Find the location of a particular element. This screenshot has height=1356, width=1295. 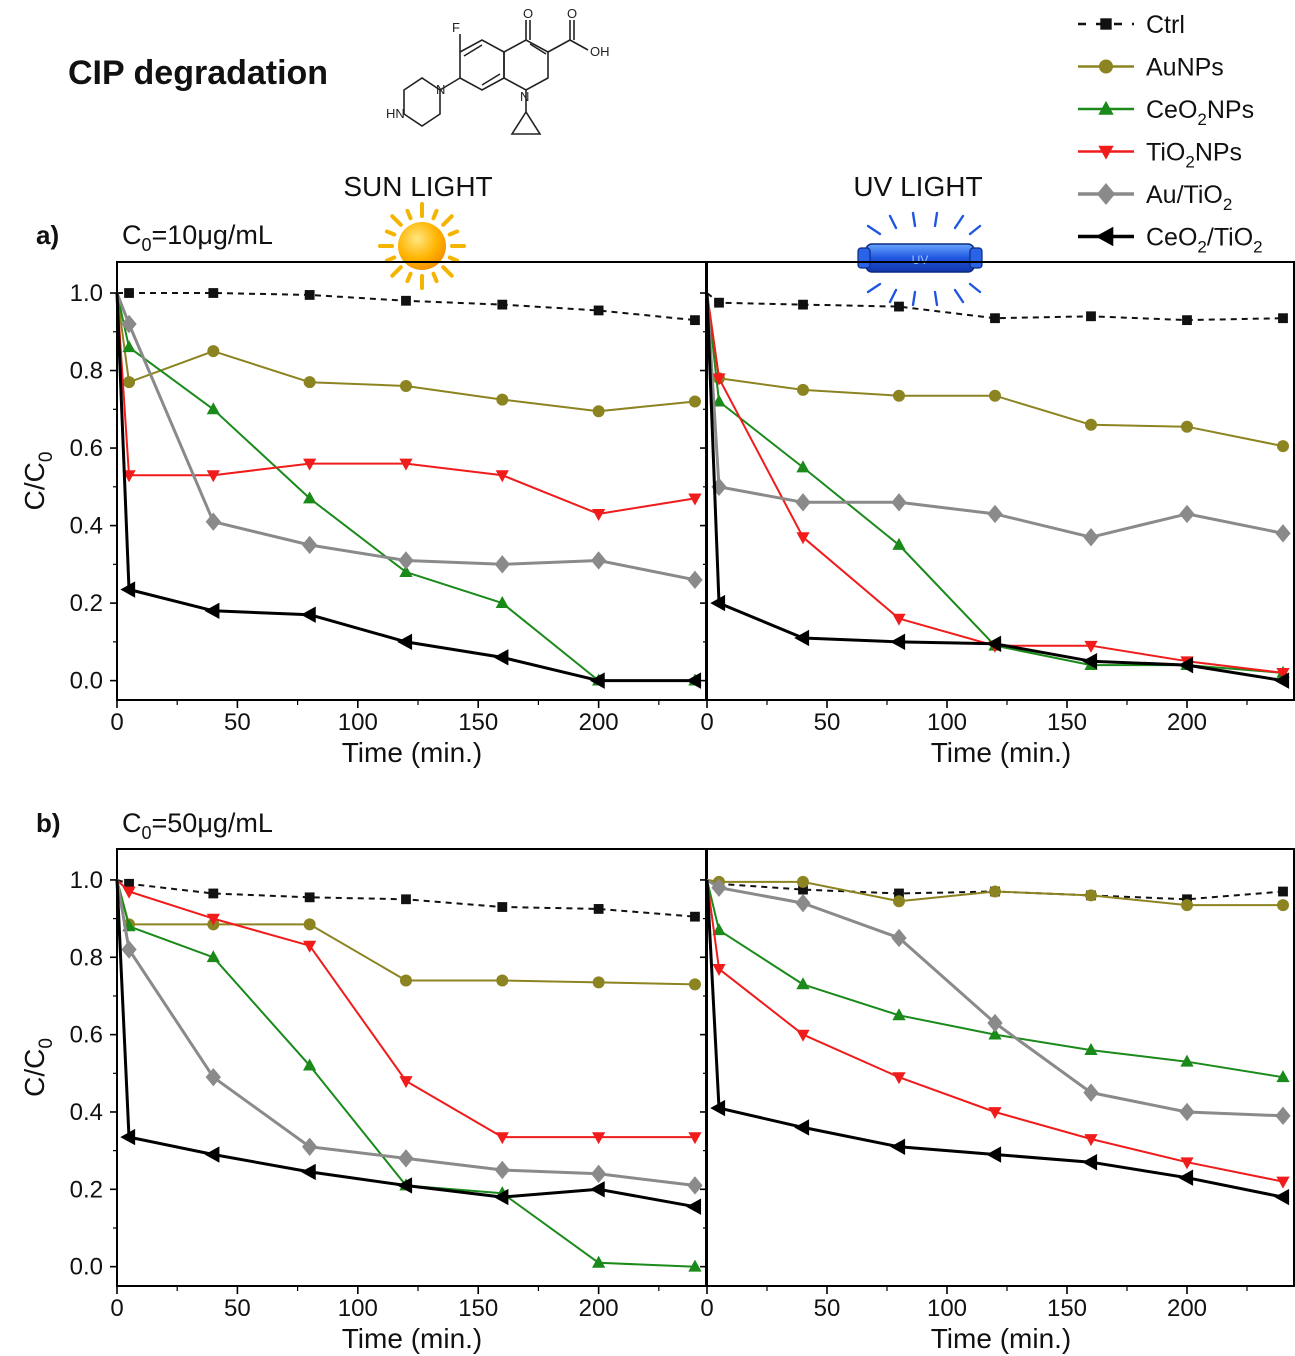

legend-label: TiO2NPs is located at coordinates (1194, 155).